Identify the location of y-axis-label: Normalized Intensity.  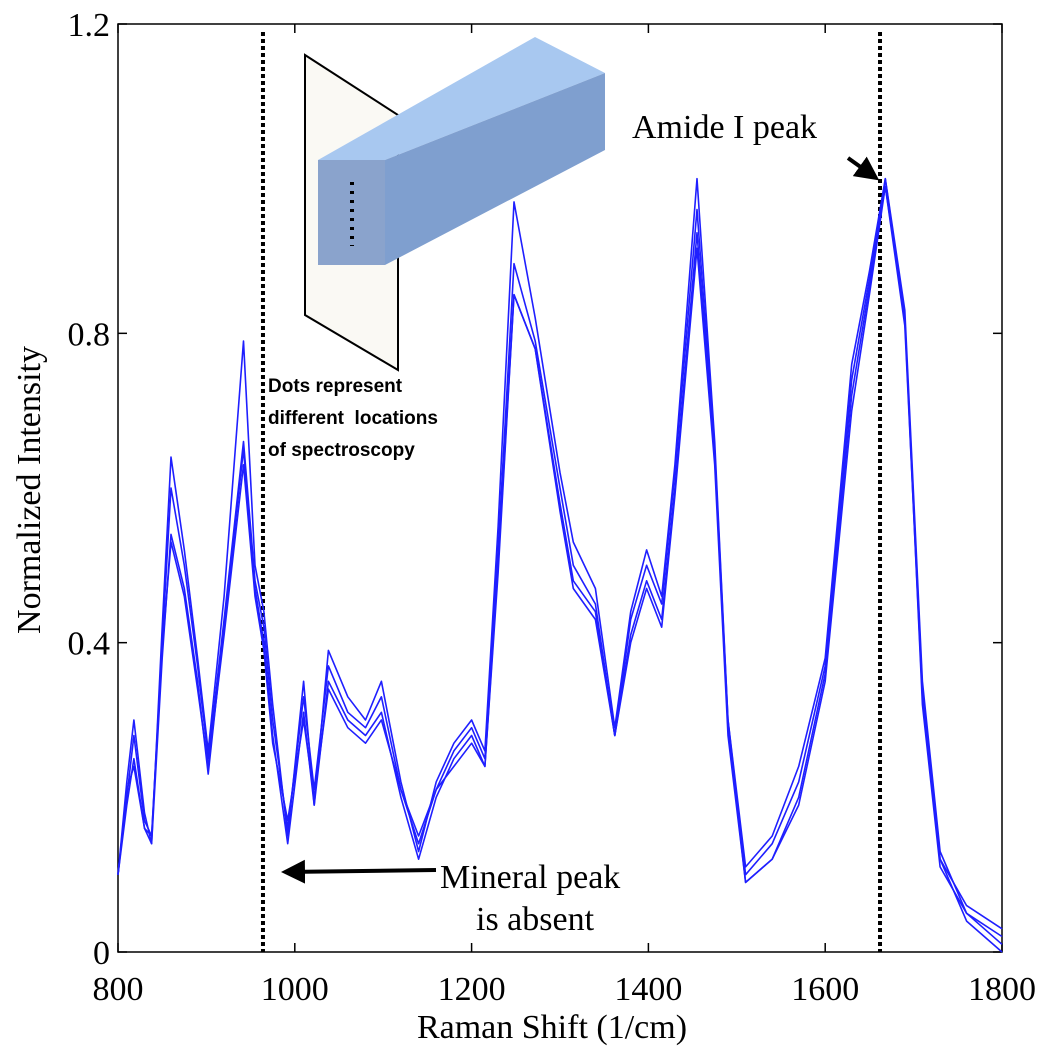
(29, 490).